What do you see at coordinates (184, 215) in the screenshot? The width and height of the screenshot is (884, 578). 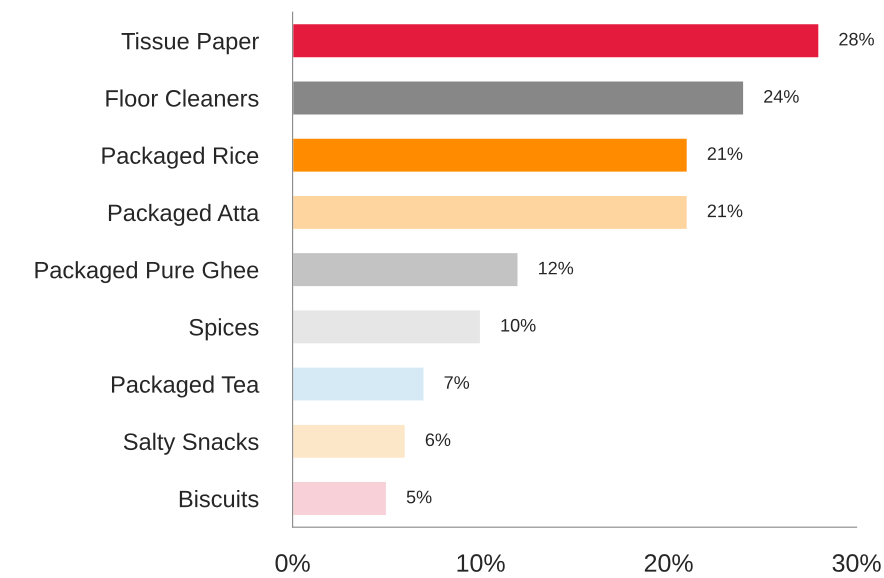 I see `y-tick-label: Packaged Atta` at bounding box center [184, 215].